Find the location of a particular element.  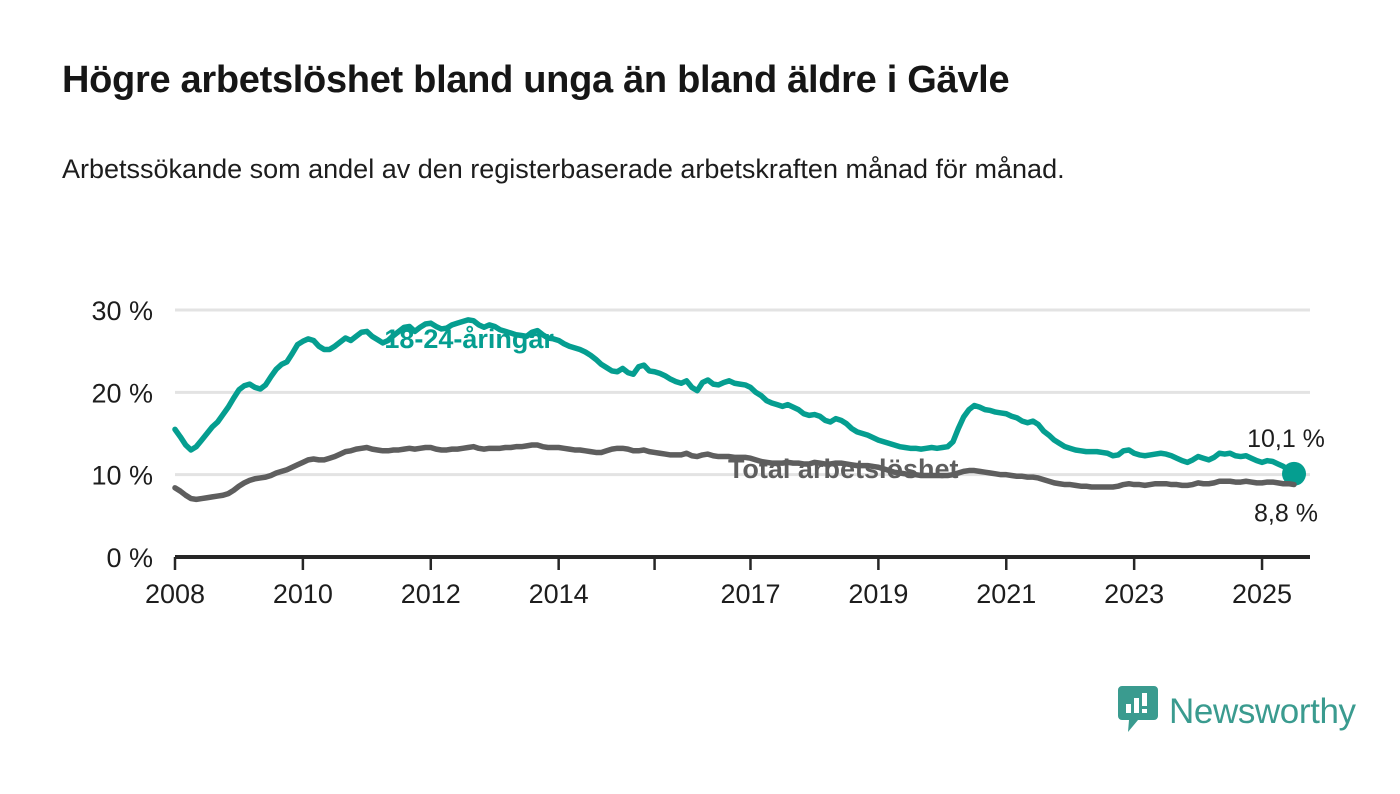

y-axis-tick-label: 10 % is located at coordinates (122, 476).